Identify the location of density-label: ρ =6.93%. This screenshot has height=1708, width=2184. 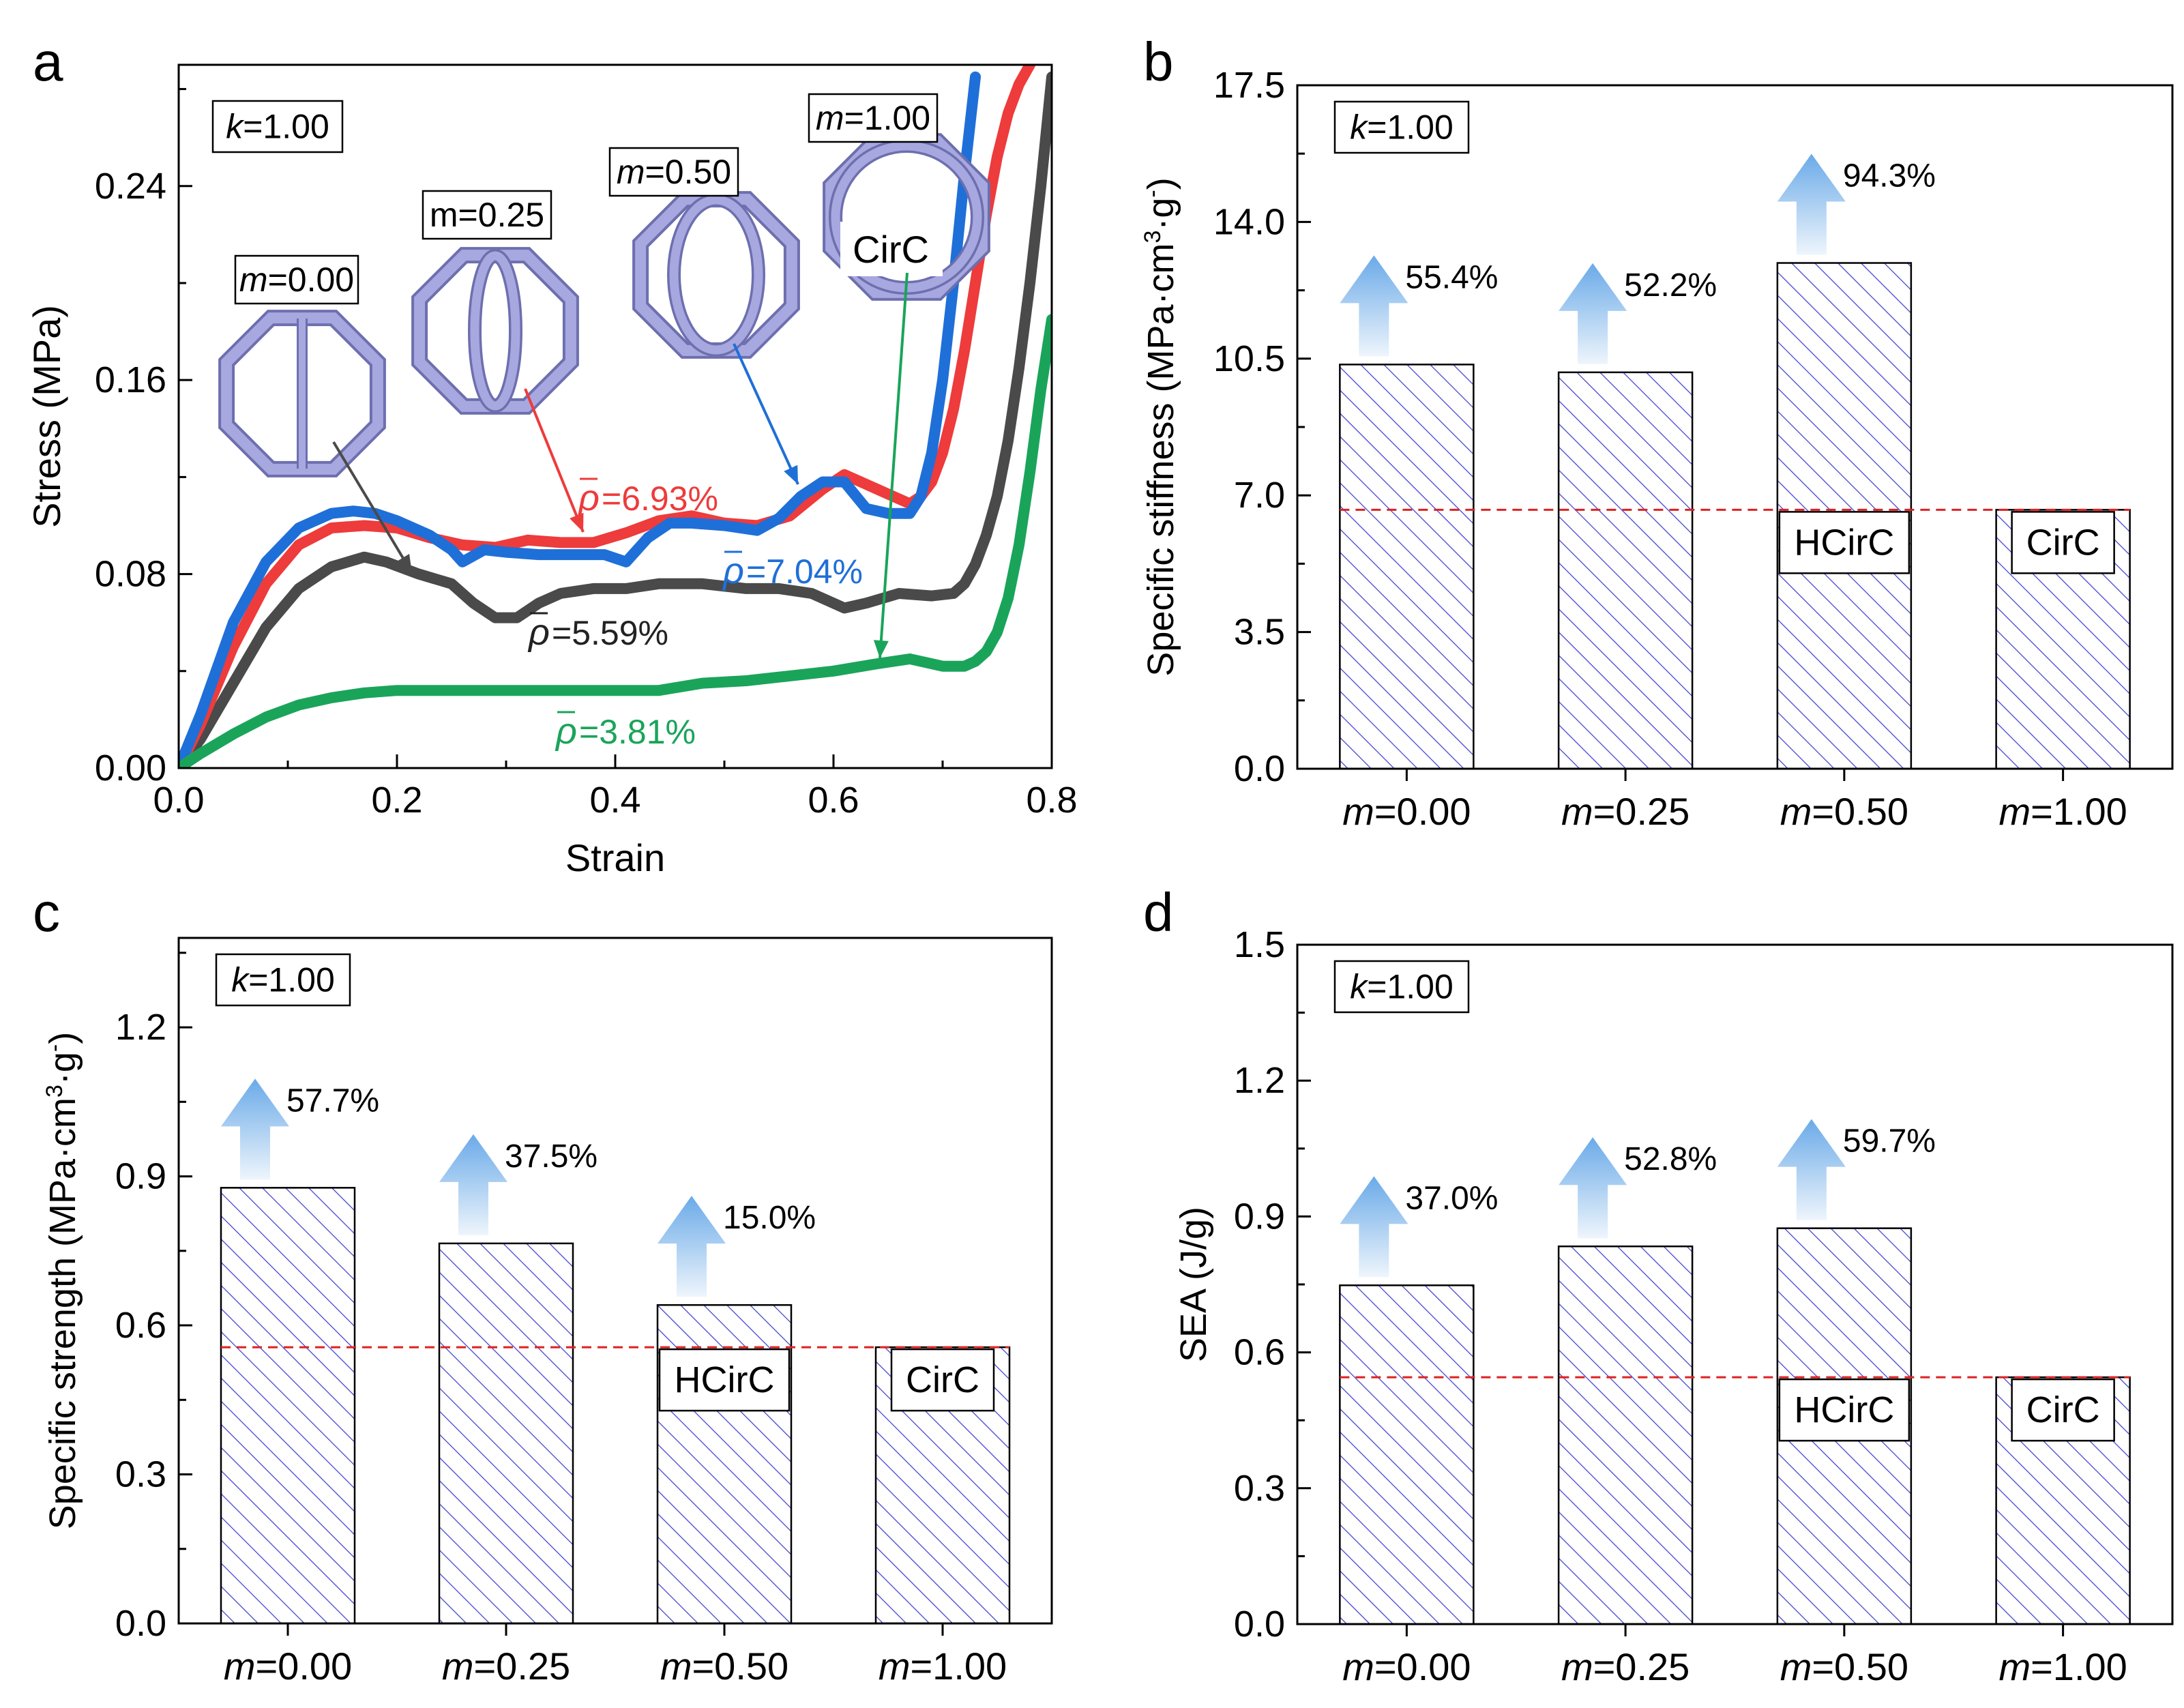
(647, 498).